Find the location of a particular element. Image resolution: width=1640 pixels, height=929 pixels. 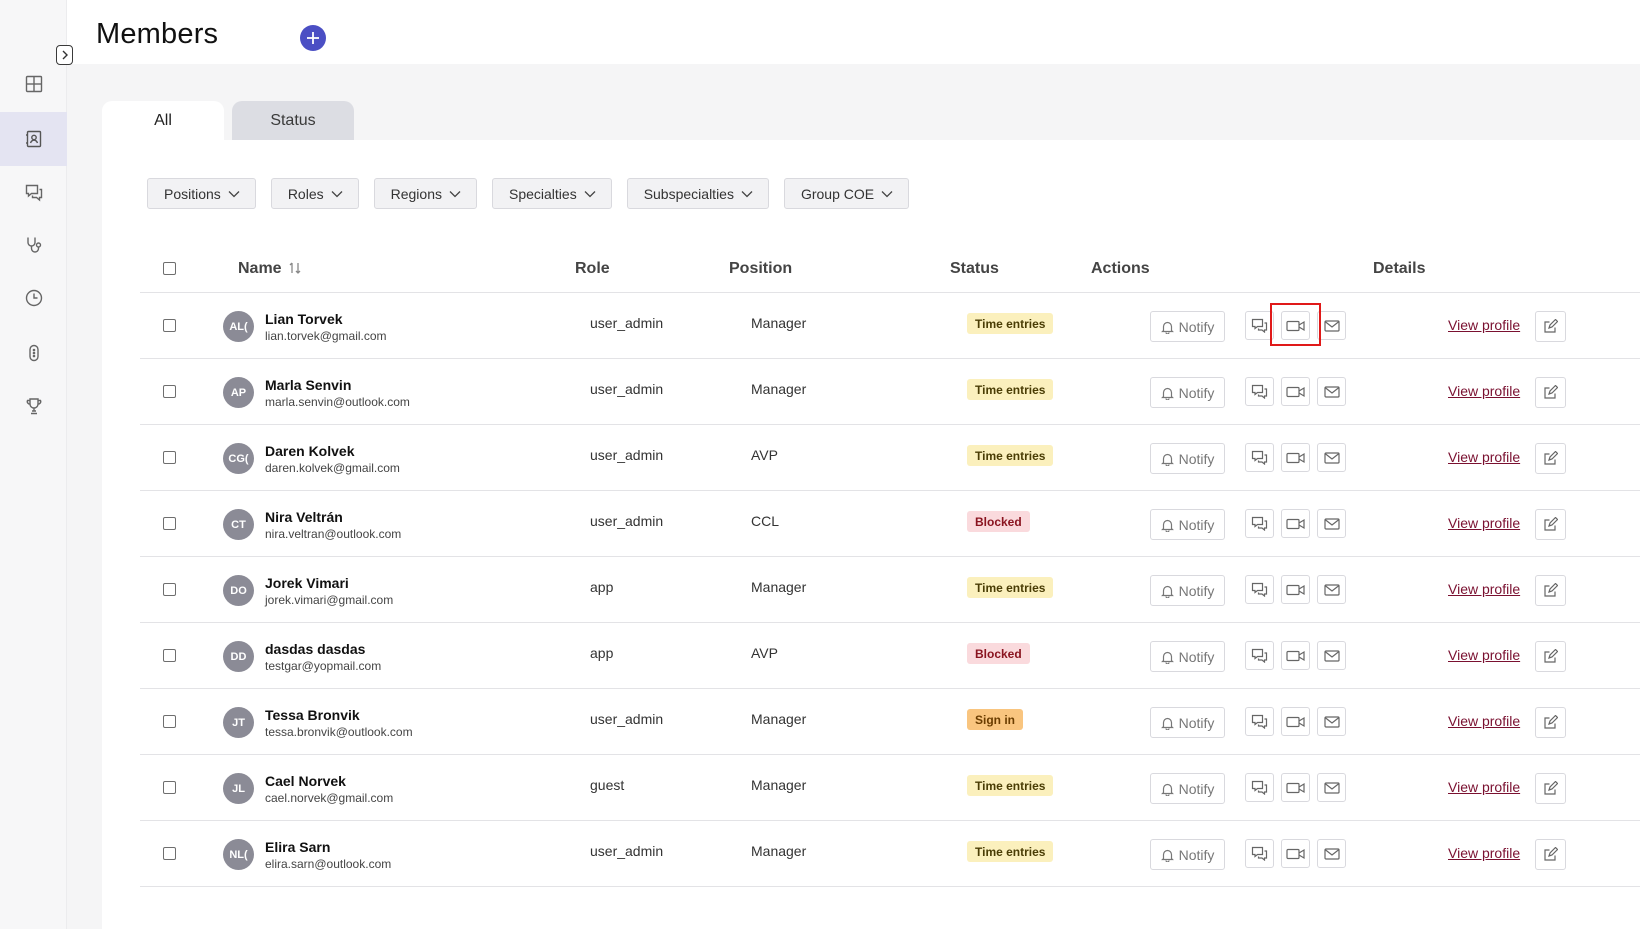

page-header: Members is located at coordinates (853, 32).